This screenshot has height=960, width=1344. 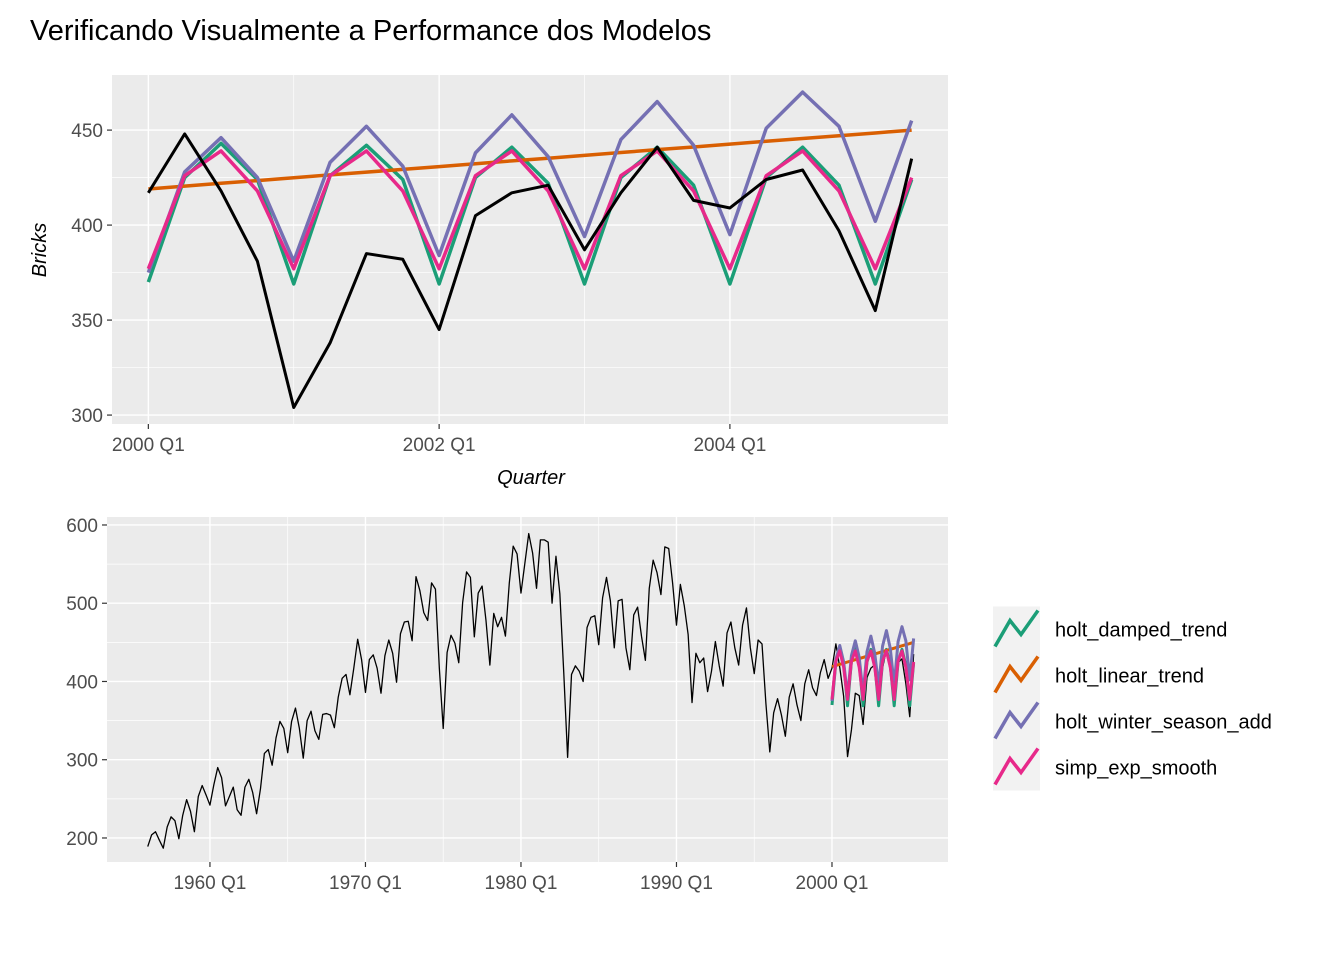 I want to click on x-tick-label: 1970 Q1, so click(x=365, y=883).